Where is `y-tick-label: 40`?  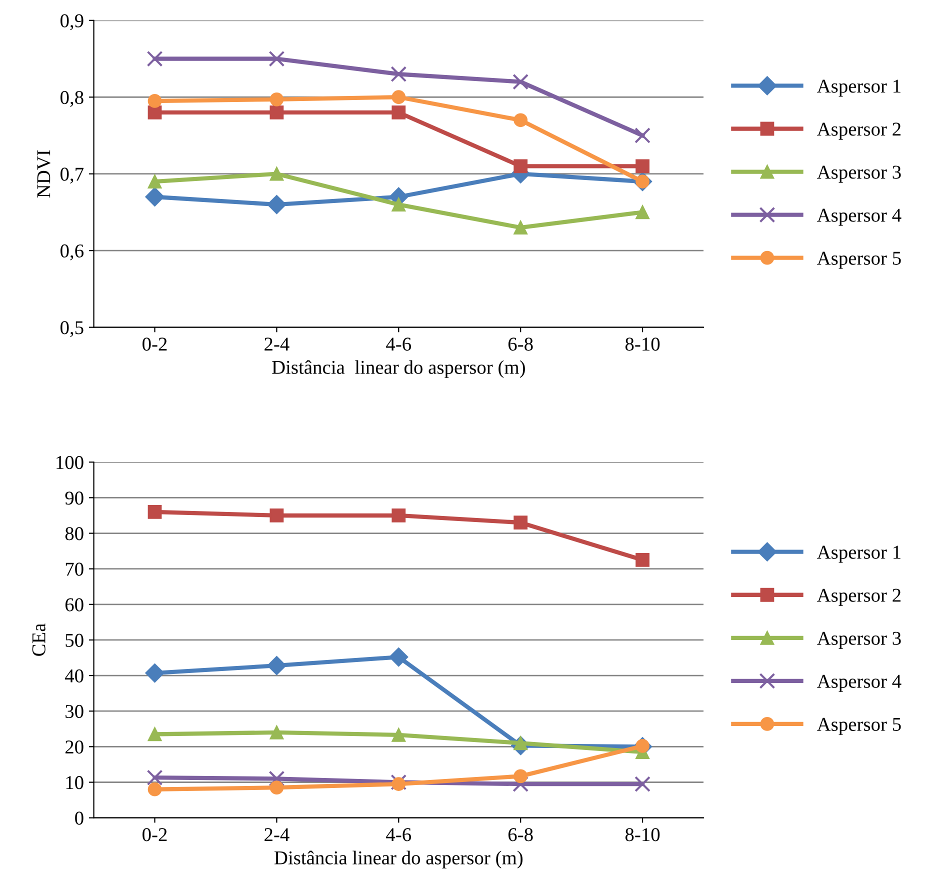
y-tick-label: 40 is located at coordinates (74, 675).